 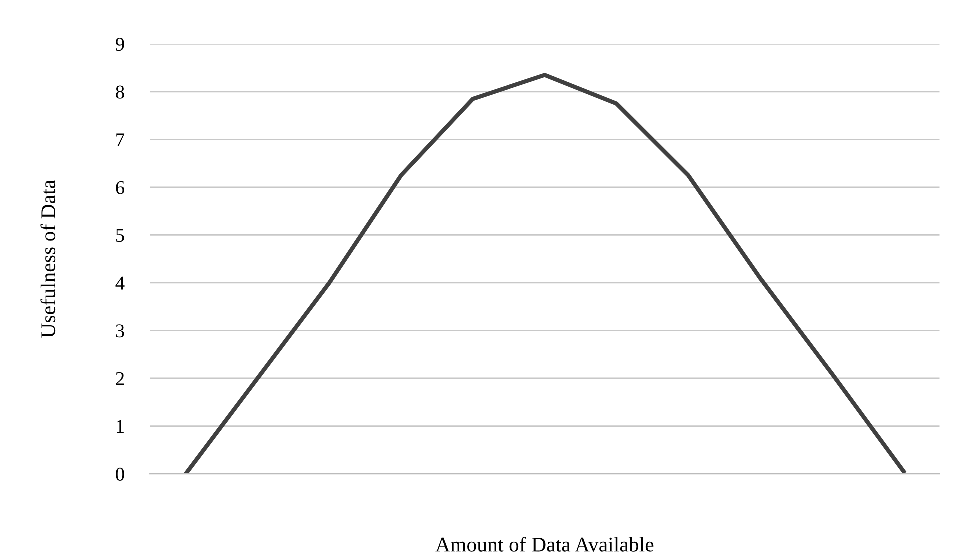 I want to click on y-tick-label: 8, so click(x=120, y=92).